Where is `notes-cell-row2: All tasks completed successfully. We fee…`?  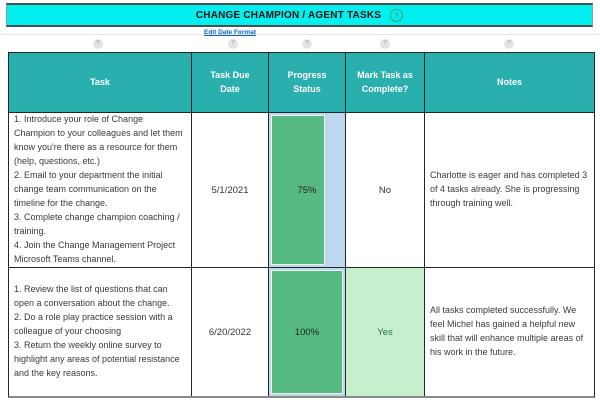
notes-cell-row2: All tasks completed successfully. We fee… is located at coordinates (509, 332).